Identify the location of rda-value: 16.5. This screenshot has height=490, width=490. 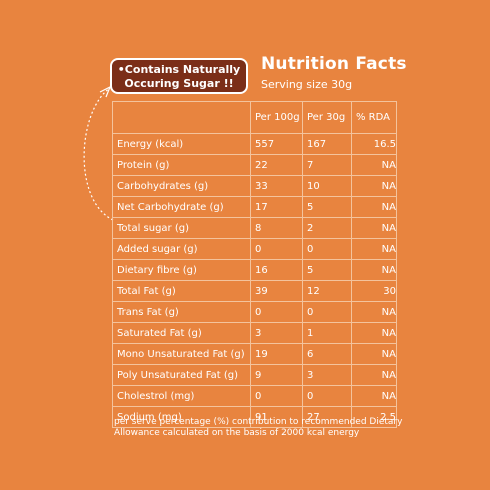
(374, 144).